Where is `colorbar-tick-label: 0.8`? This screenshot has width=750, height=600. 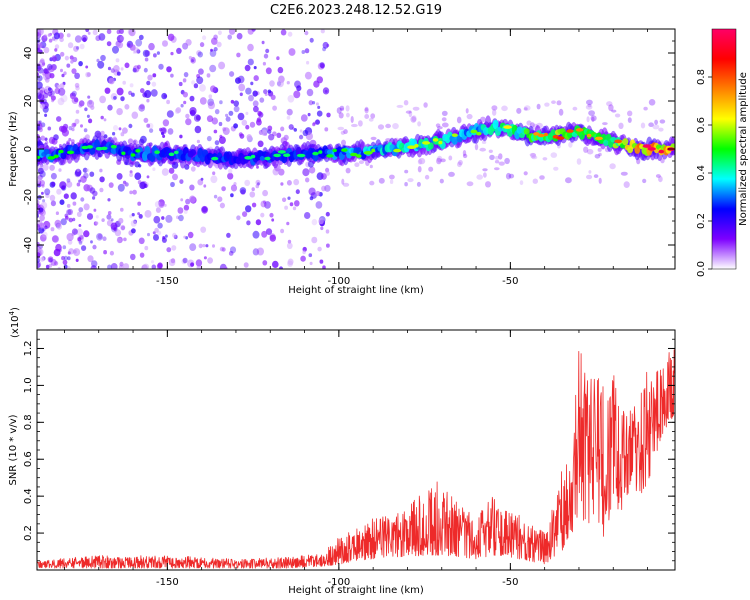
colorbar-tick-label: 0.8 is located at coordinates (701, 77).